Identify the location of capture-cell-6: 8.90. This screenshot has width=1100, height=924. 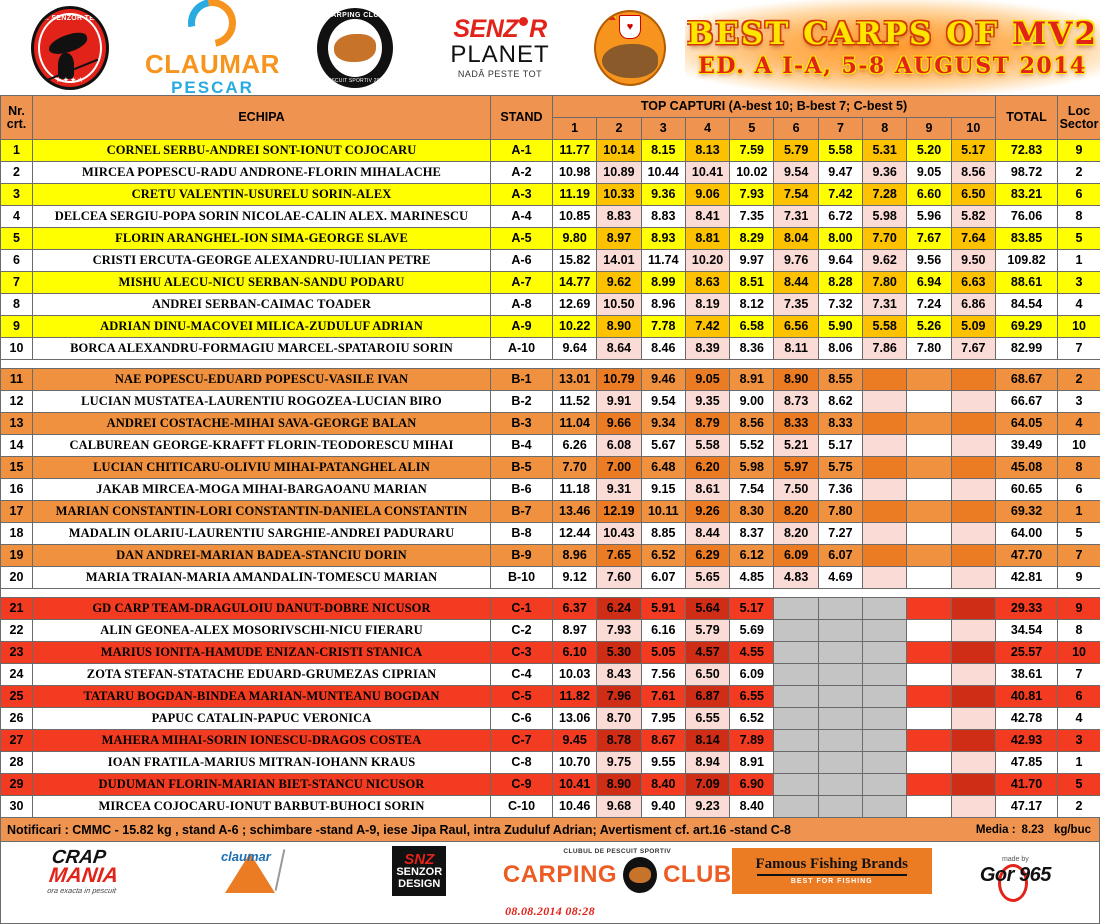
(796, 380).